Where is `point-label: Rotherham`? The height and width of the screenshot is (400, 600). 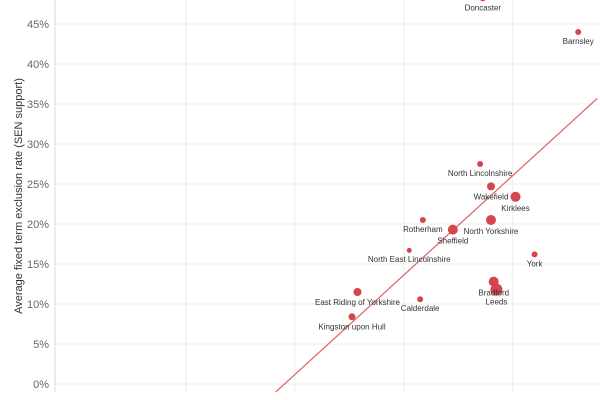 point-label: Rotherham is located at coordinates (423, 229).